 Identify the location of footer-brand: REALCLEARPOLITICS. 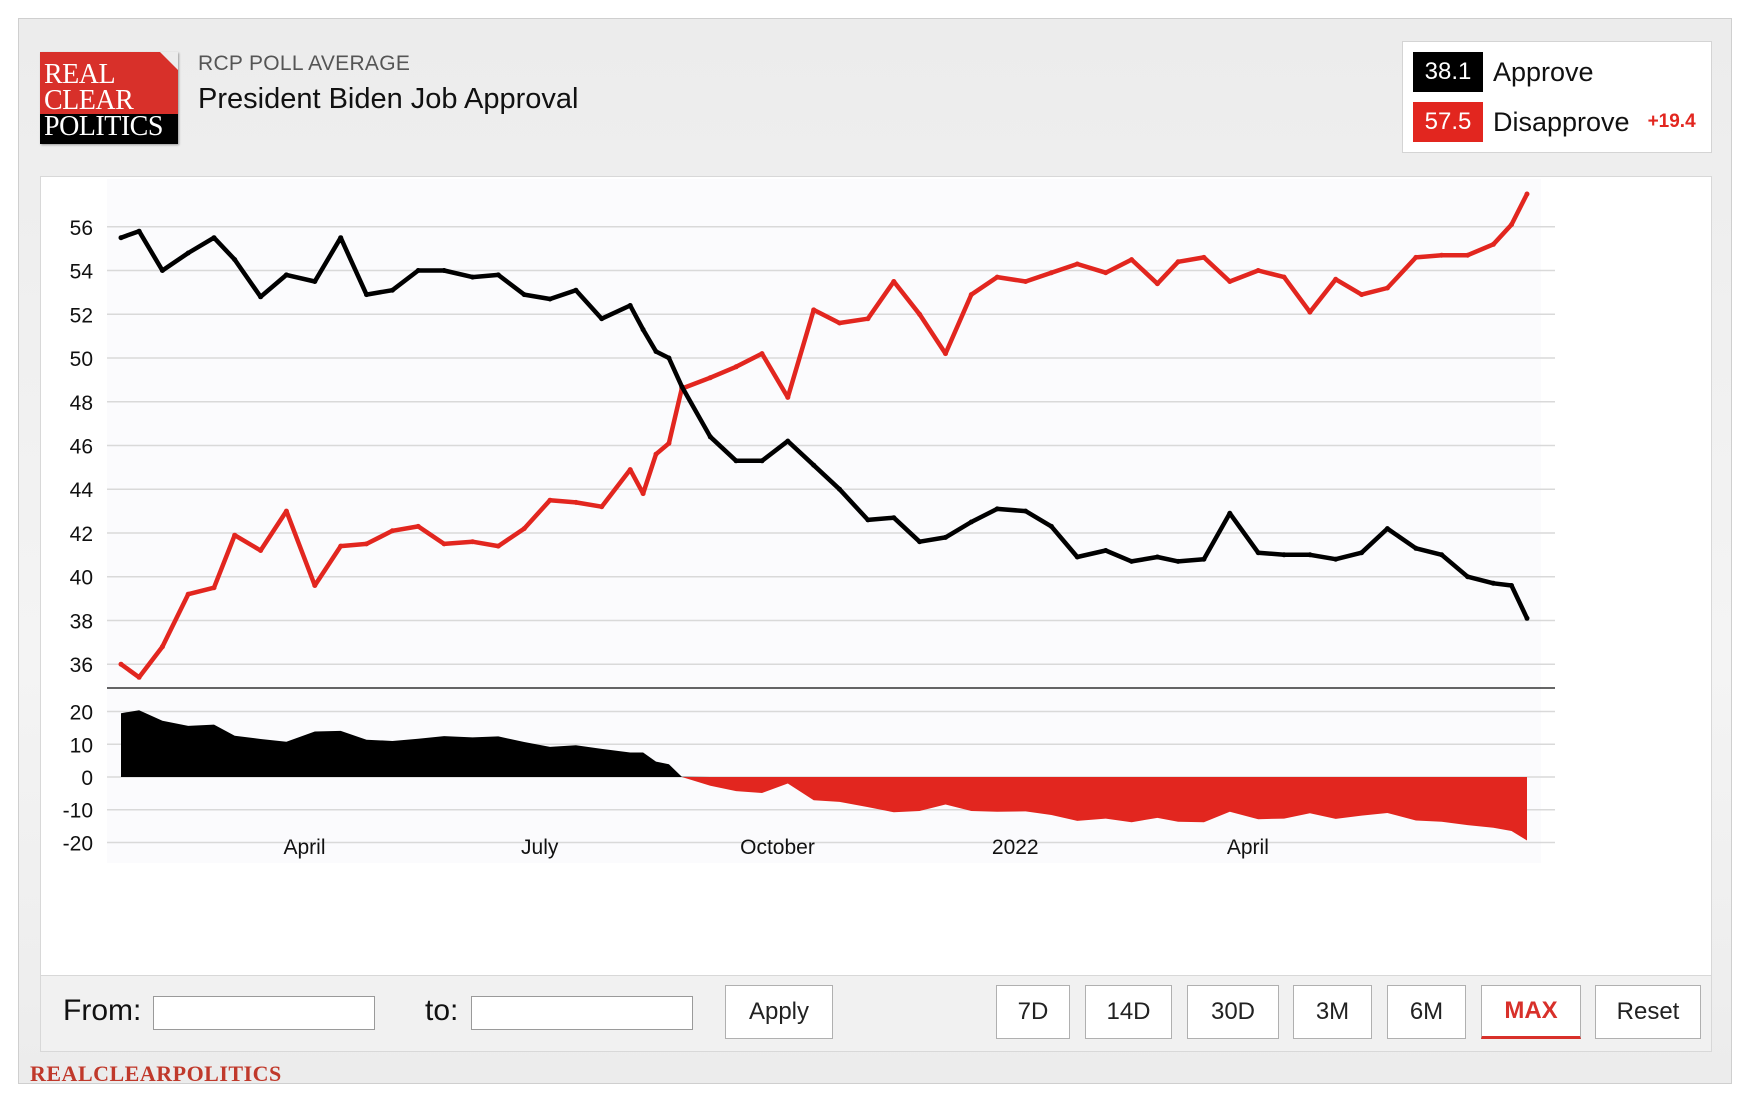
(156, 1073).